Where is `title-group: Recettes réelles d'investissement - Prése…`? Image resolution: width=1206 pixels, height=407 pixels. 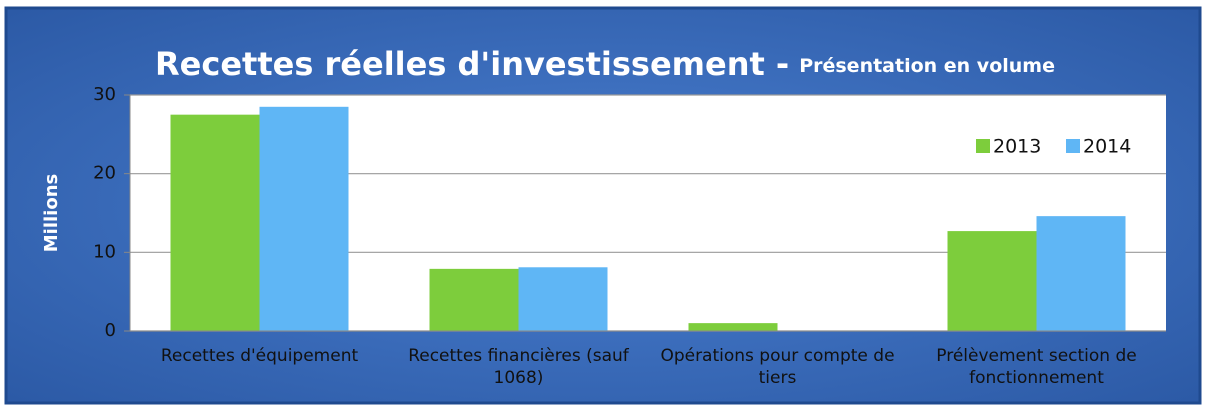 title-group: Recettes réelles d'investissement - Prése… is located at coordinates (605, 64).